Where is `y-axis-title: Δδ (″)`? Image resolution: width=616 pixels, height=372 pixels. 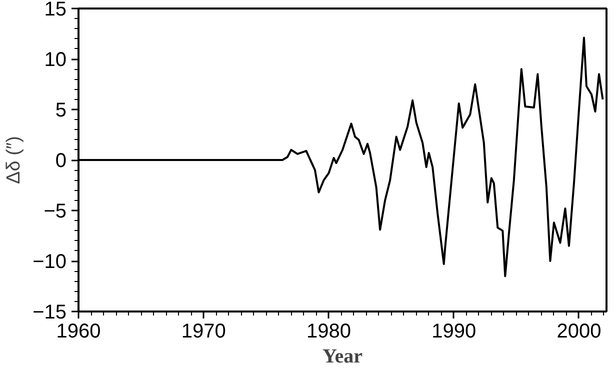
y-axis-title: Δδ (″) is located at coordinates (14, 160).